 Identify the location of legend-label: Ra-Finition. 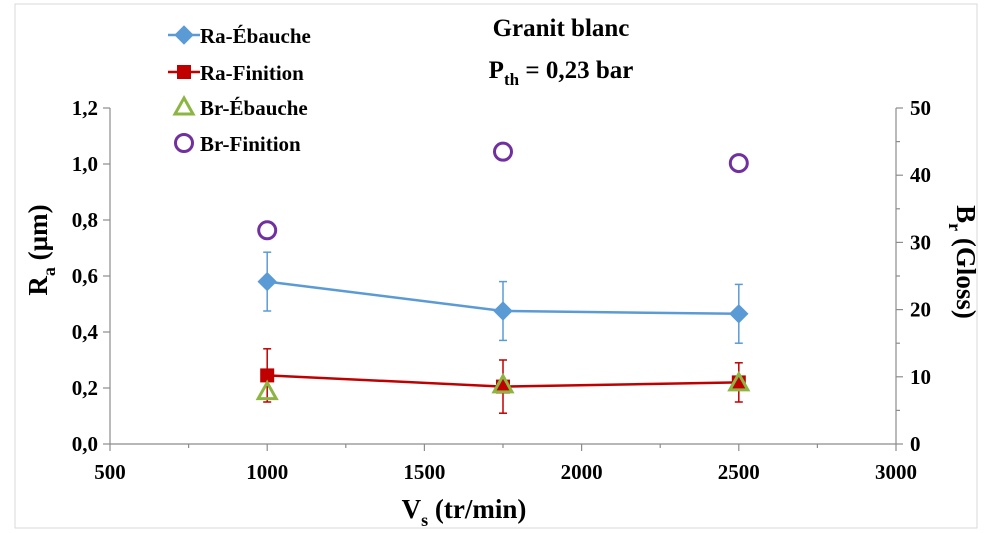
(252, 73).